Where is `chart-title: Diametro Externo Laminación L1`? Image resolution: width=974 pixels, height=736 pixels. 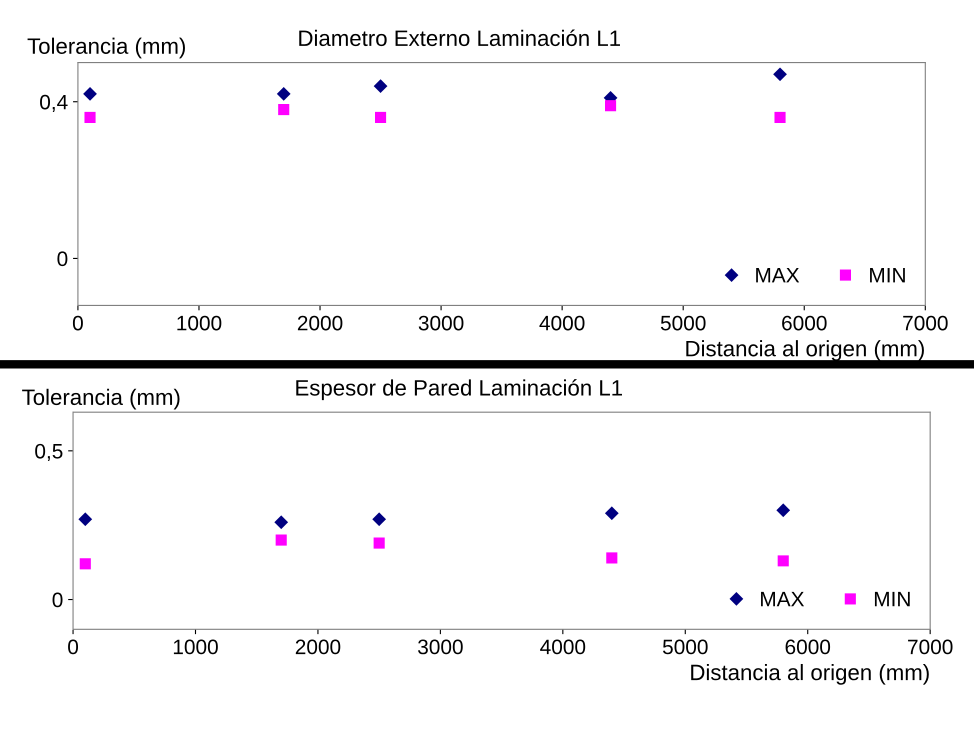 chart-title: Diametro Externo Laminación L1 is located at coordinates (459, 38).